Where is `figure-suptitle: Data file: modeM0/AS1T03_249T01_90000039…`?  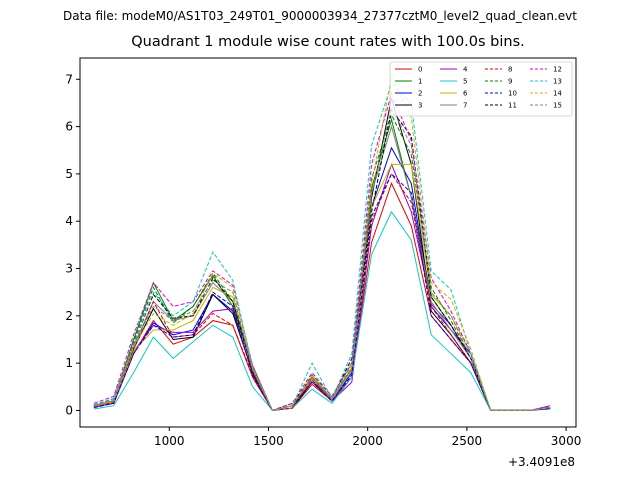 figure-suptitle: Data file: modeM0/AS1T03_249T01_90000039… is located at coordinates (320, 16).